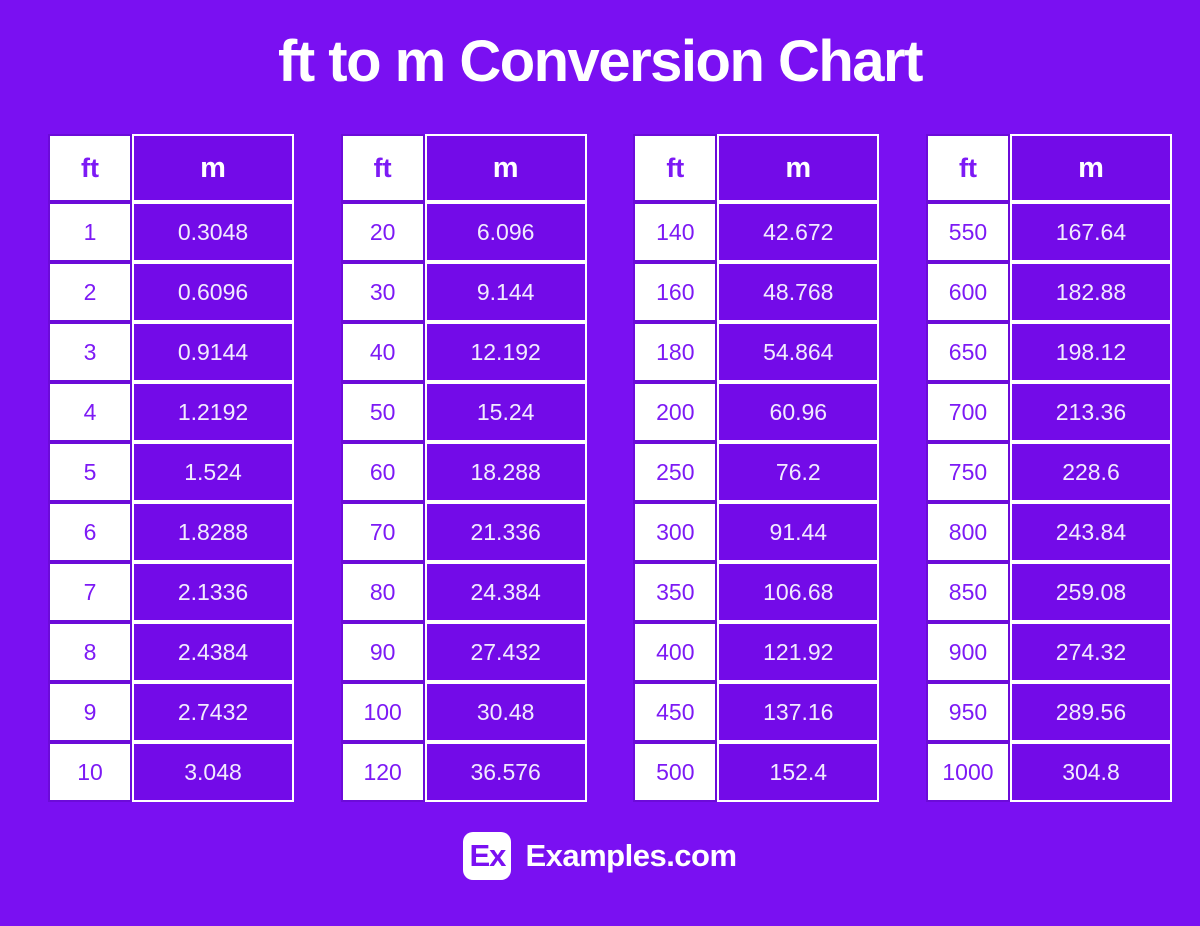  I want to click on ft-value-cell: 750, so click(967, 472).